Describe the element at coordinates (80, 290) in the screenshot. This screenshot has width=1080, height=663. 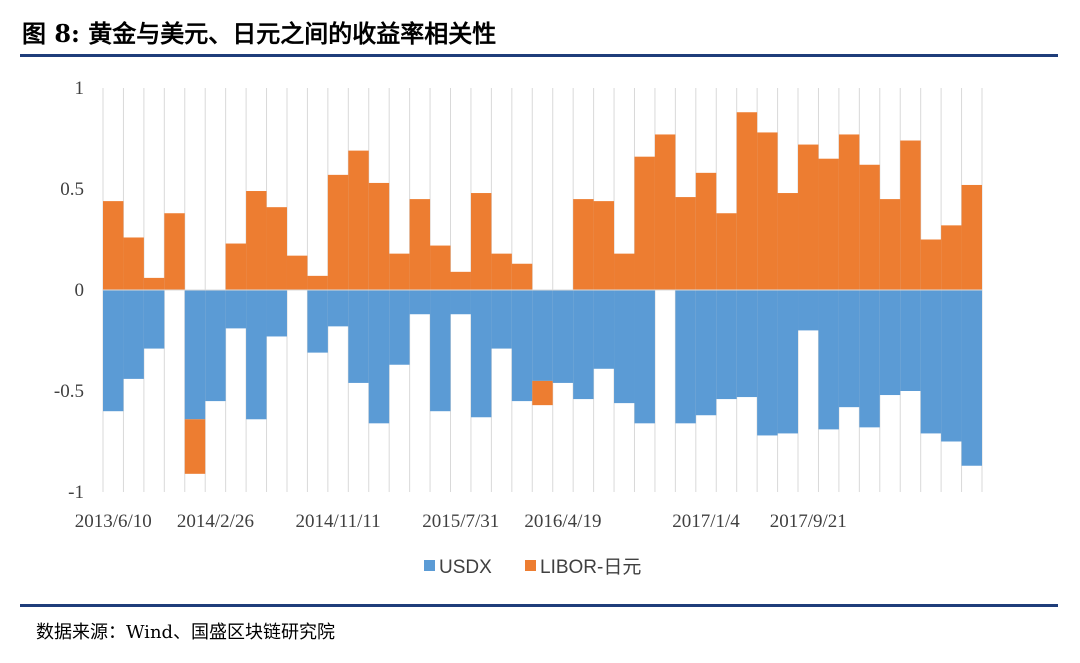
I see `y-tick-label: 0` at that location.